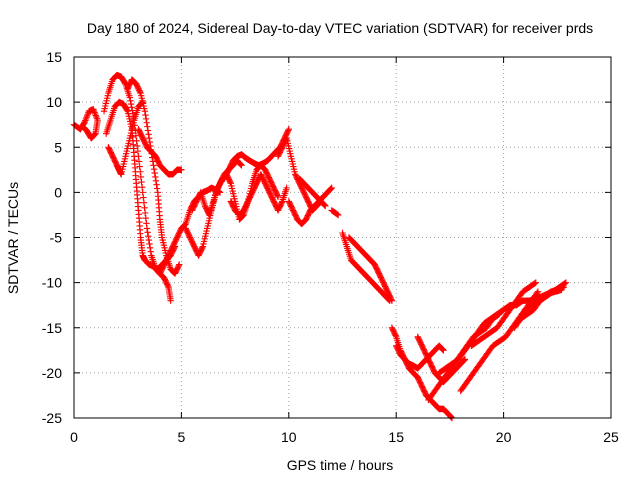  What do you see at coordinates (340, 465) in the screenshot?
I see `x-axis-label: GPS time / hours` at bounding box center [340, 465].